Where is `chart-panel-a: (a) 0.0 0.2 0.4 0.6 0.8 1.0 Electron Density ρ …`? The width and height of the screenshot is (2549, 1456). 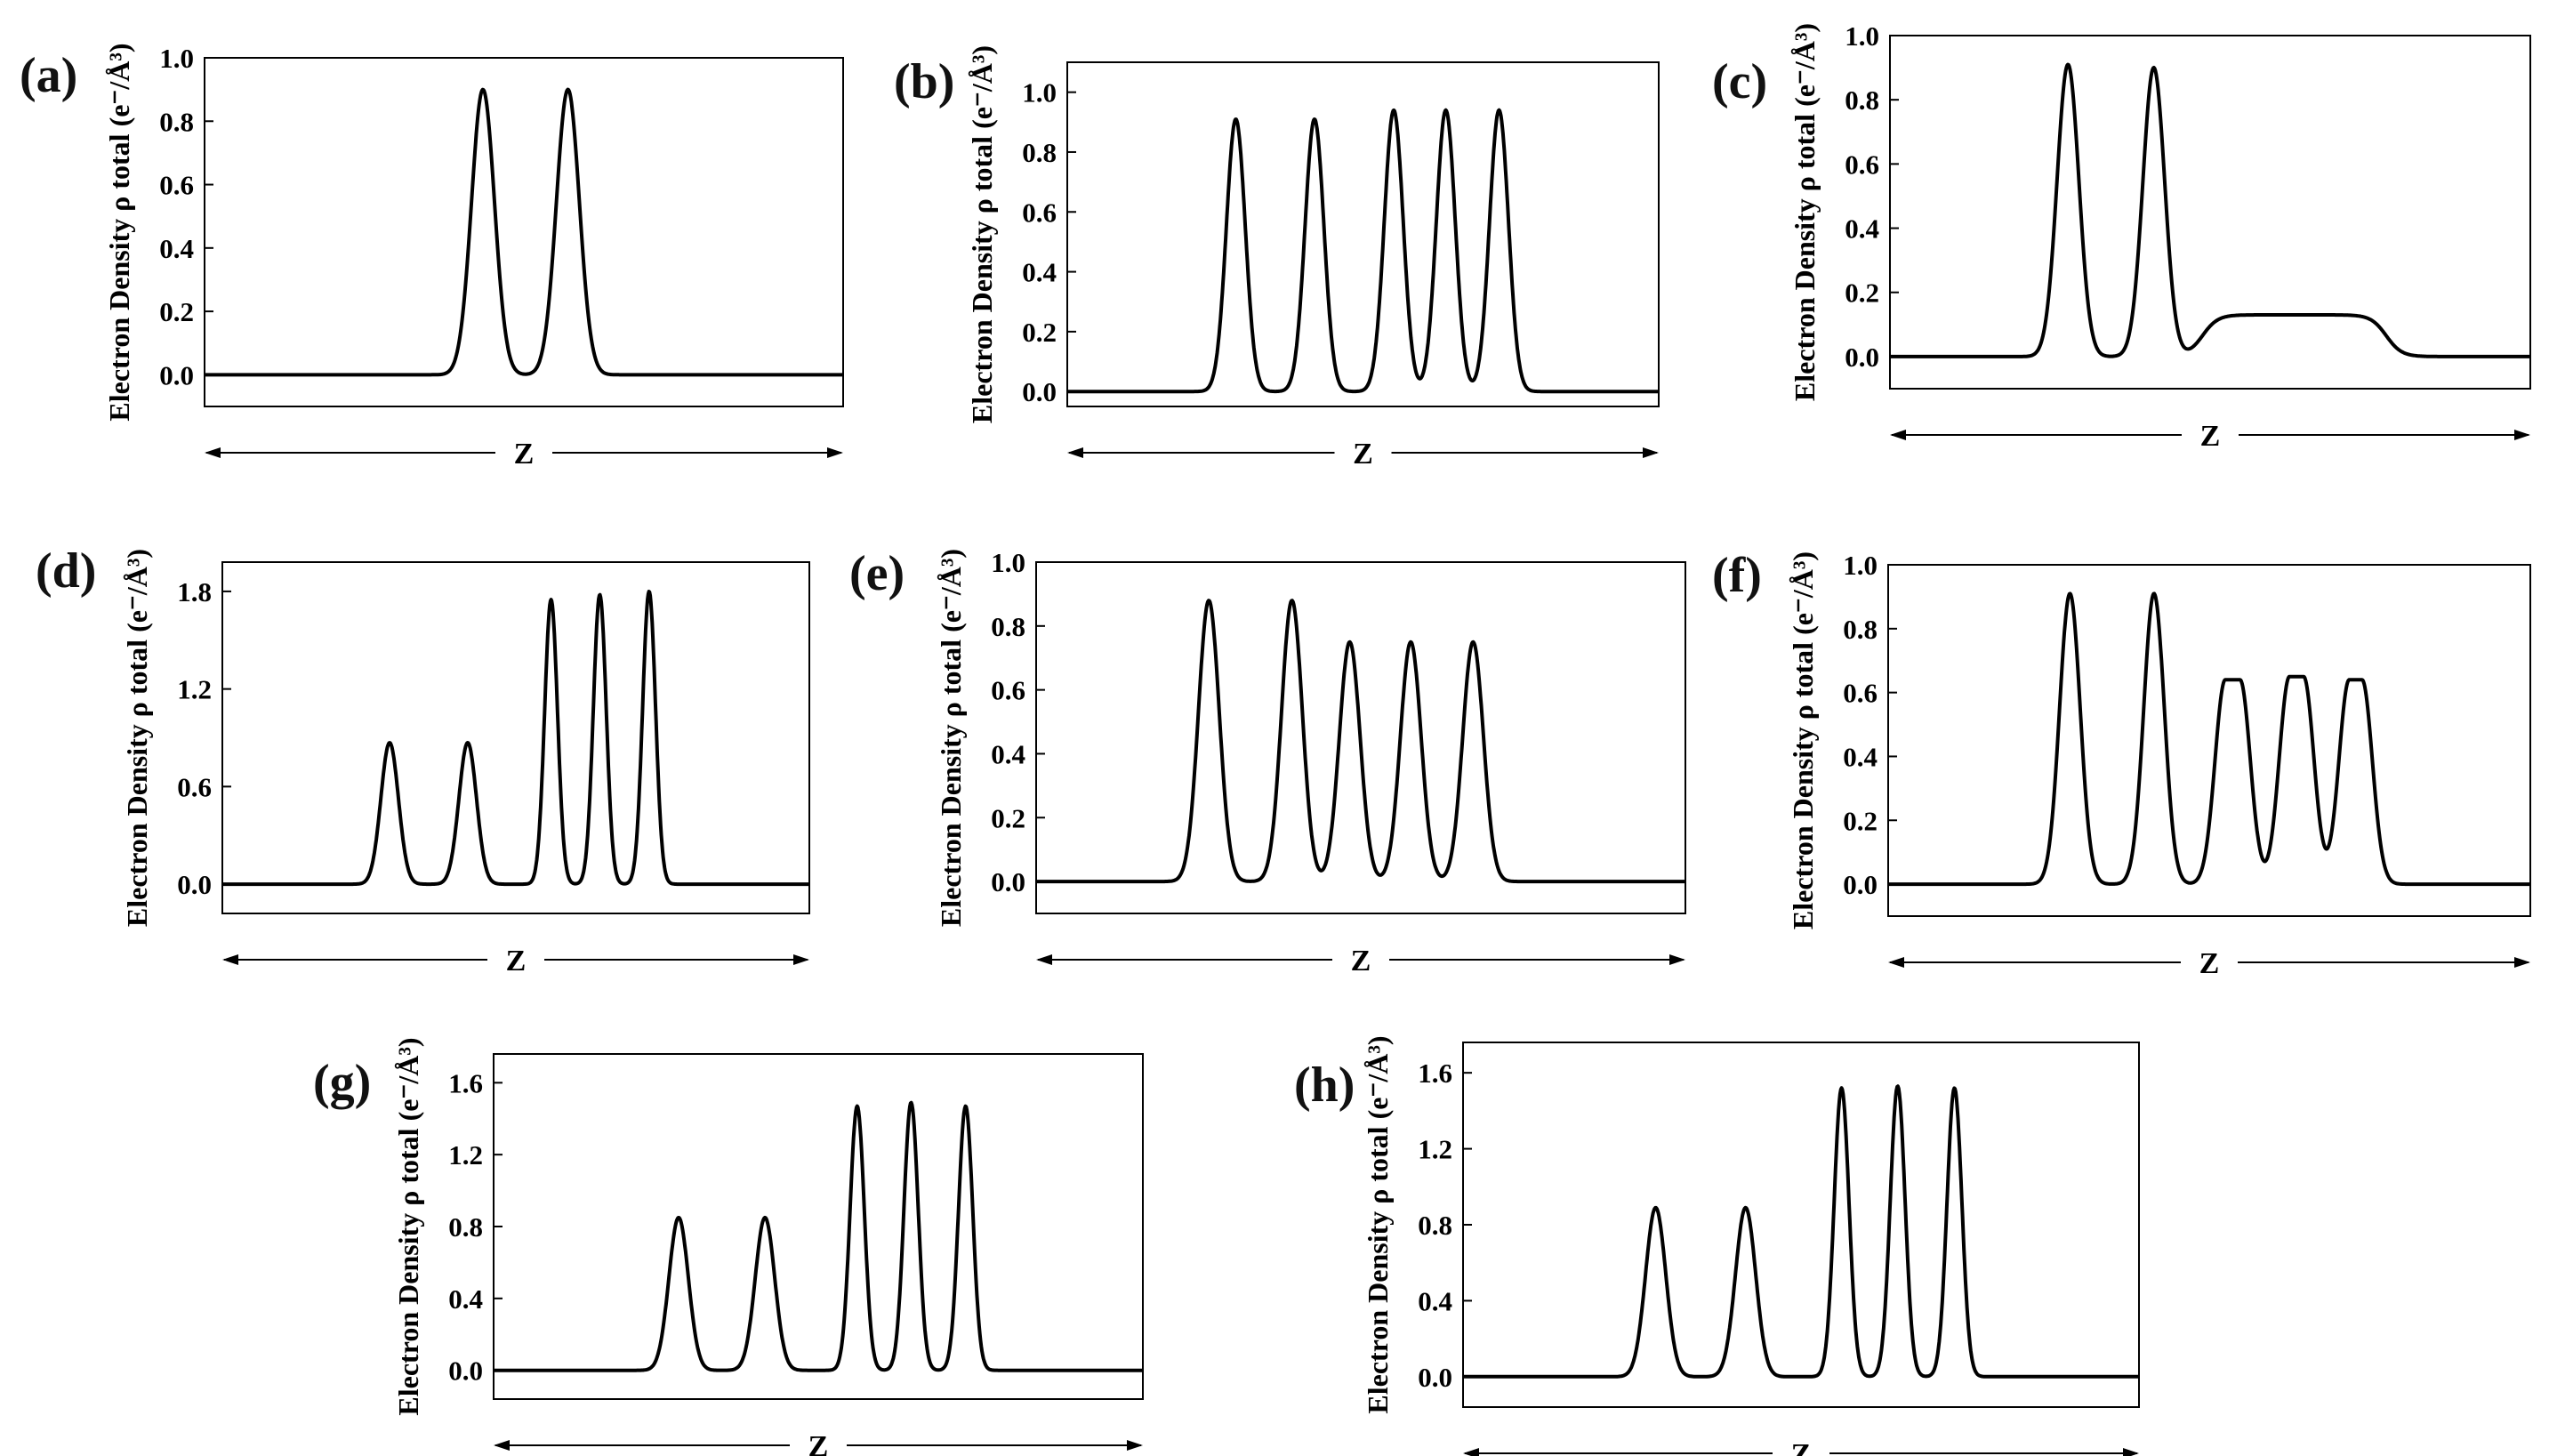
chart-panel-a: (a) 0.0 0.2 0.4 0.6 0.8 1.0 Electron Density ρ … is located at coordinates (432, 257).